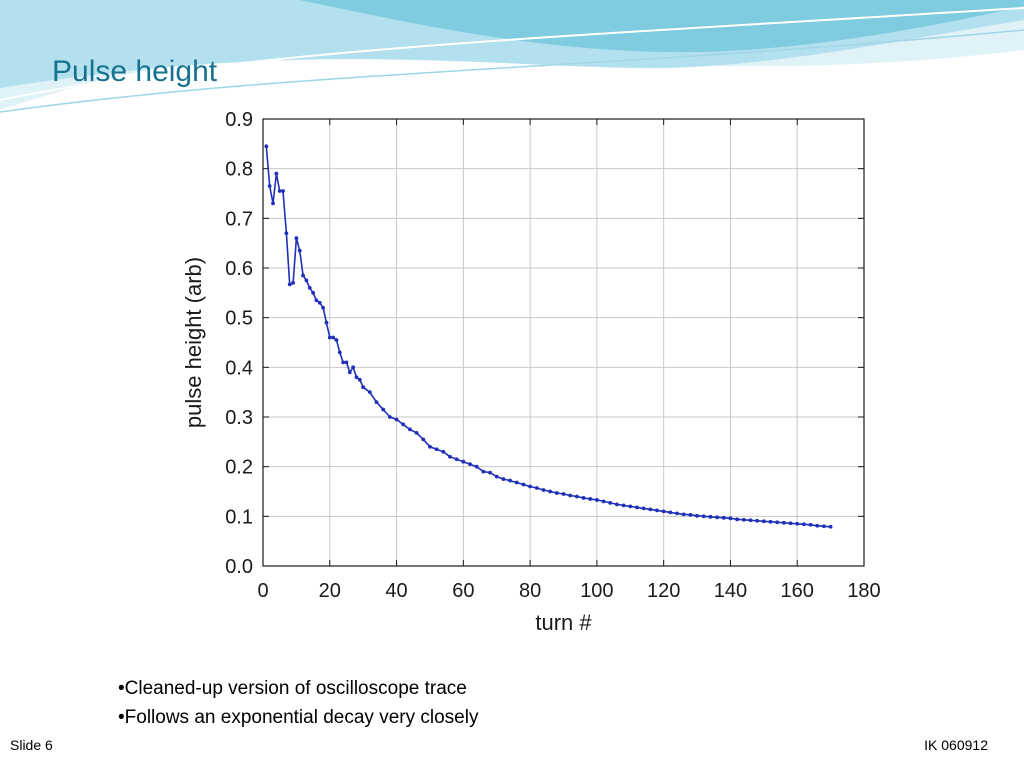  I want to click on x-tick-label: 0, so click(262, 591).